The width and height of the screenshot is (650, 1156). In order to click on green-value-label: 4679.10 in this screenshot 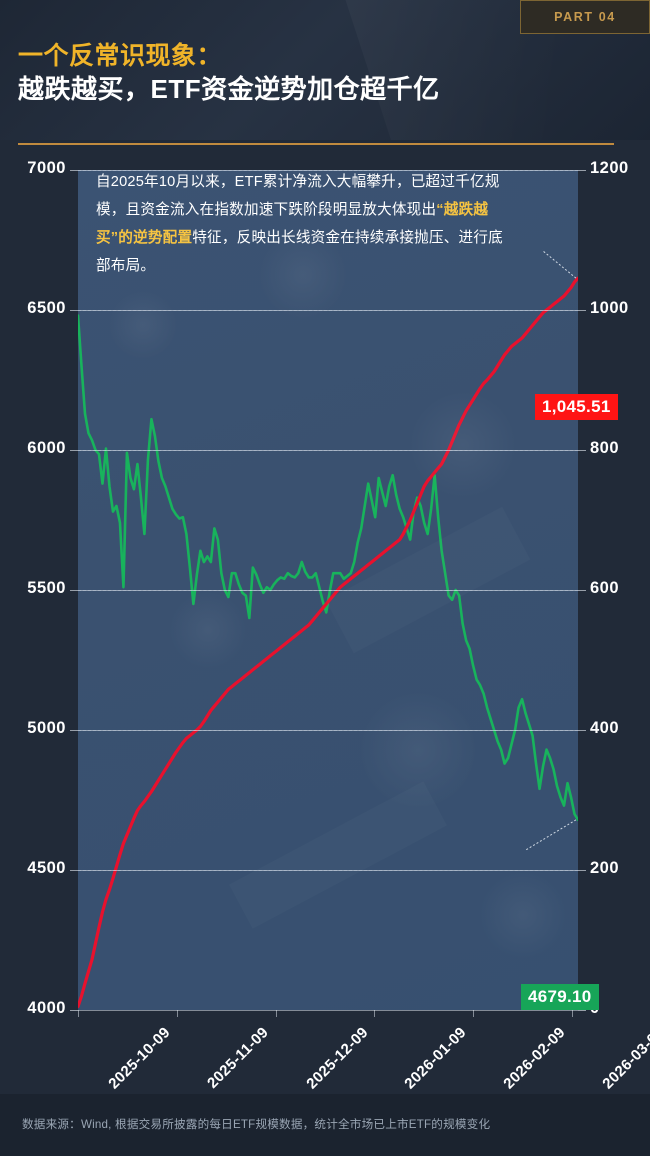, I will do `click(560, 997)`.